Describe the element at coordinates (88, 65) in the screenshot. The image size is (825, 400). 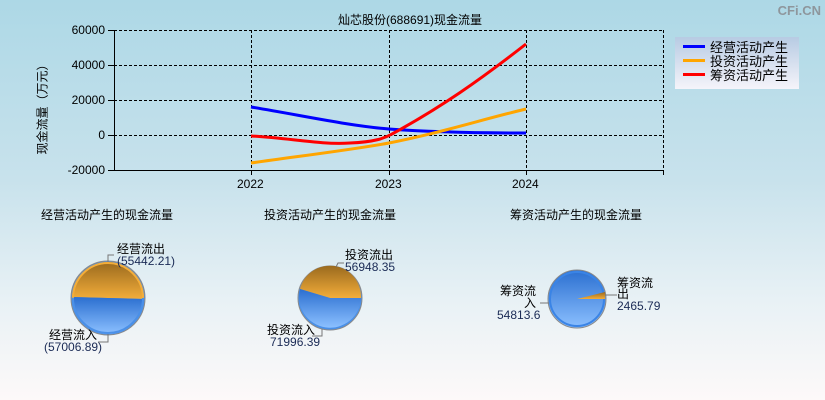
I see `y-tick-label: 40000` at that location.